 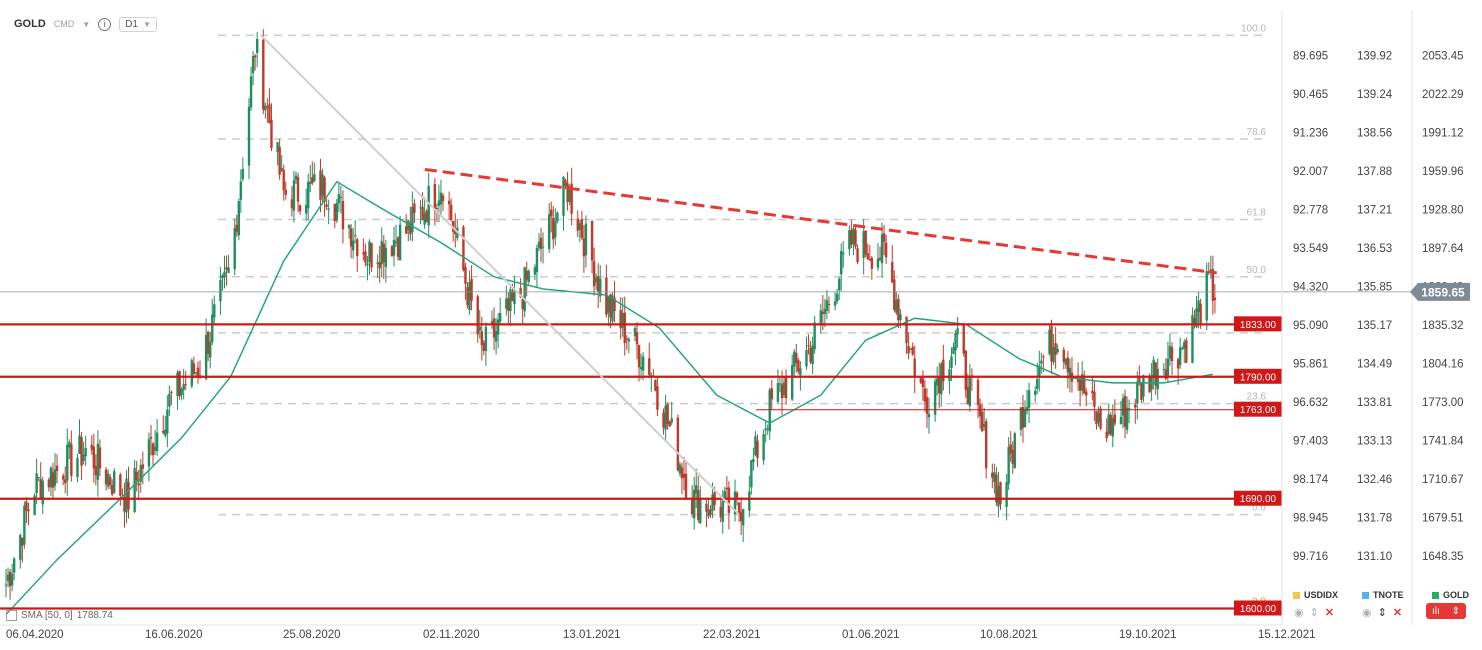 What do you see at coordinates (30, 24) in the screenshot?
I see `symbol-label: GOLD` at bounding box center [30, 24].